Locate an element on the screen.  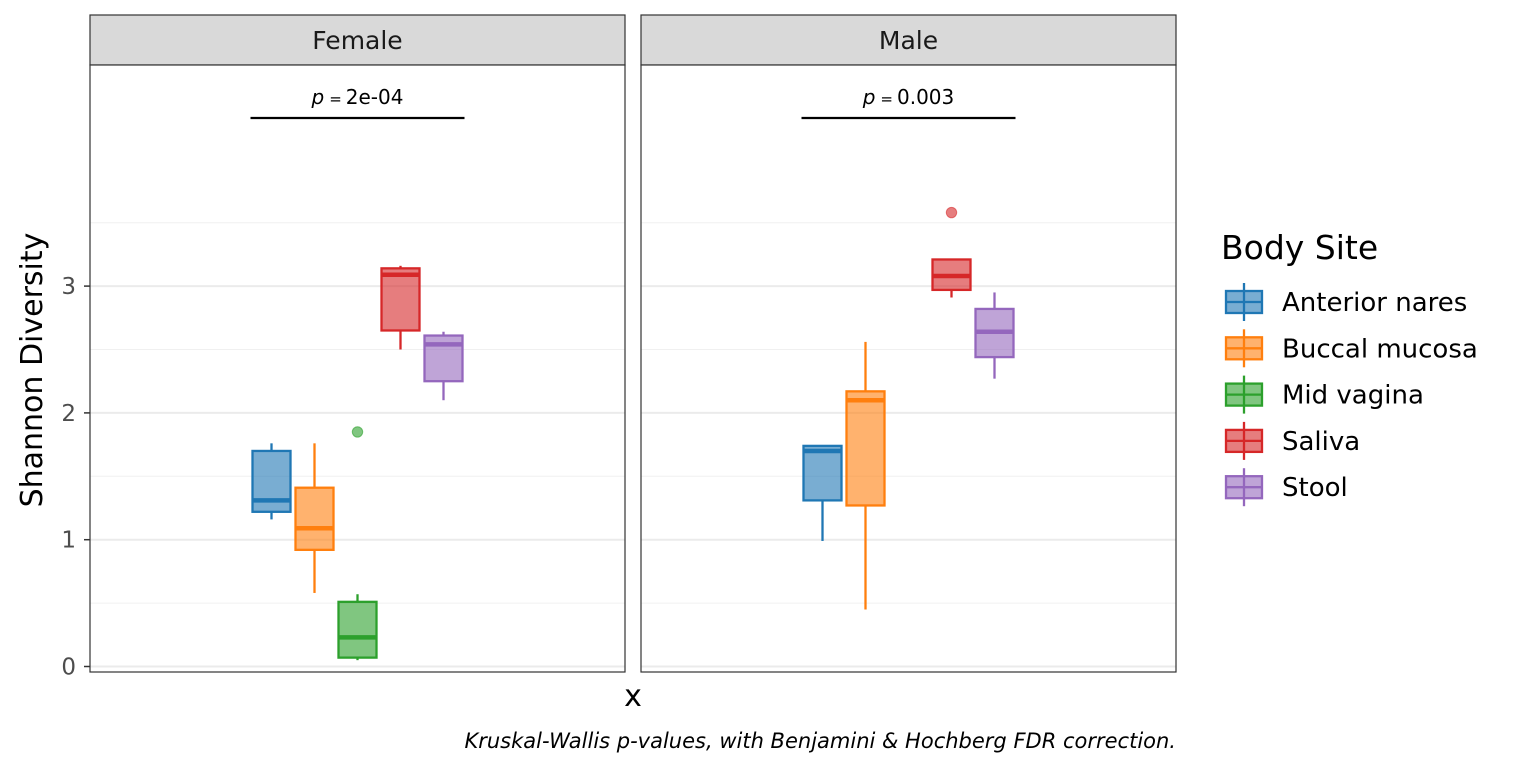
legend-item-anterior-nares: Anterior nares is located at coordinates (1345, 302).